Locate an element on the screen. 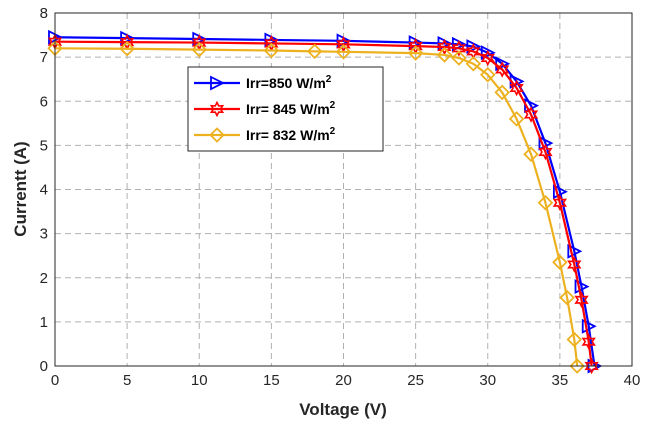  y-tick-label: 5 is located at coordinates (44, 145).